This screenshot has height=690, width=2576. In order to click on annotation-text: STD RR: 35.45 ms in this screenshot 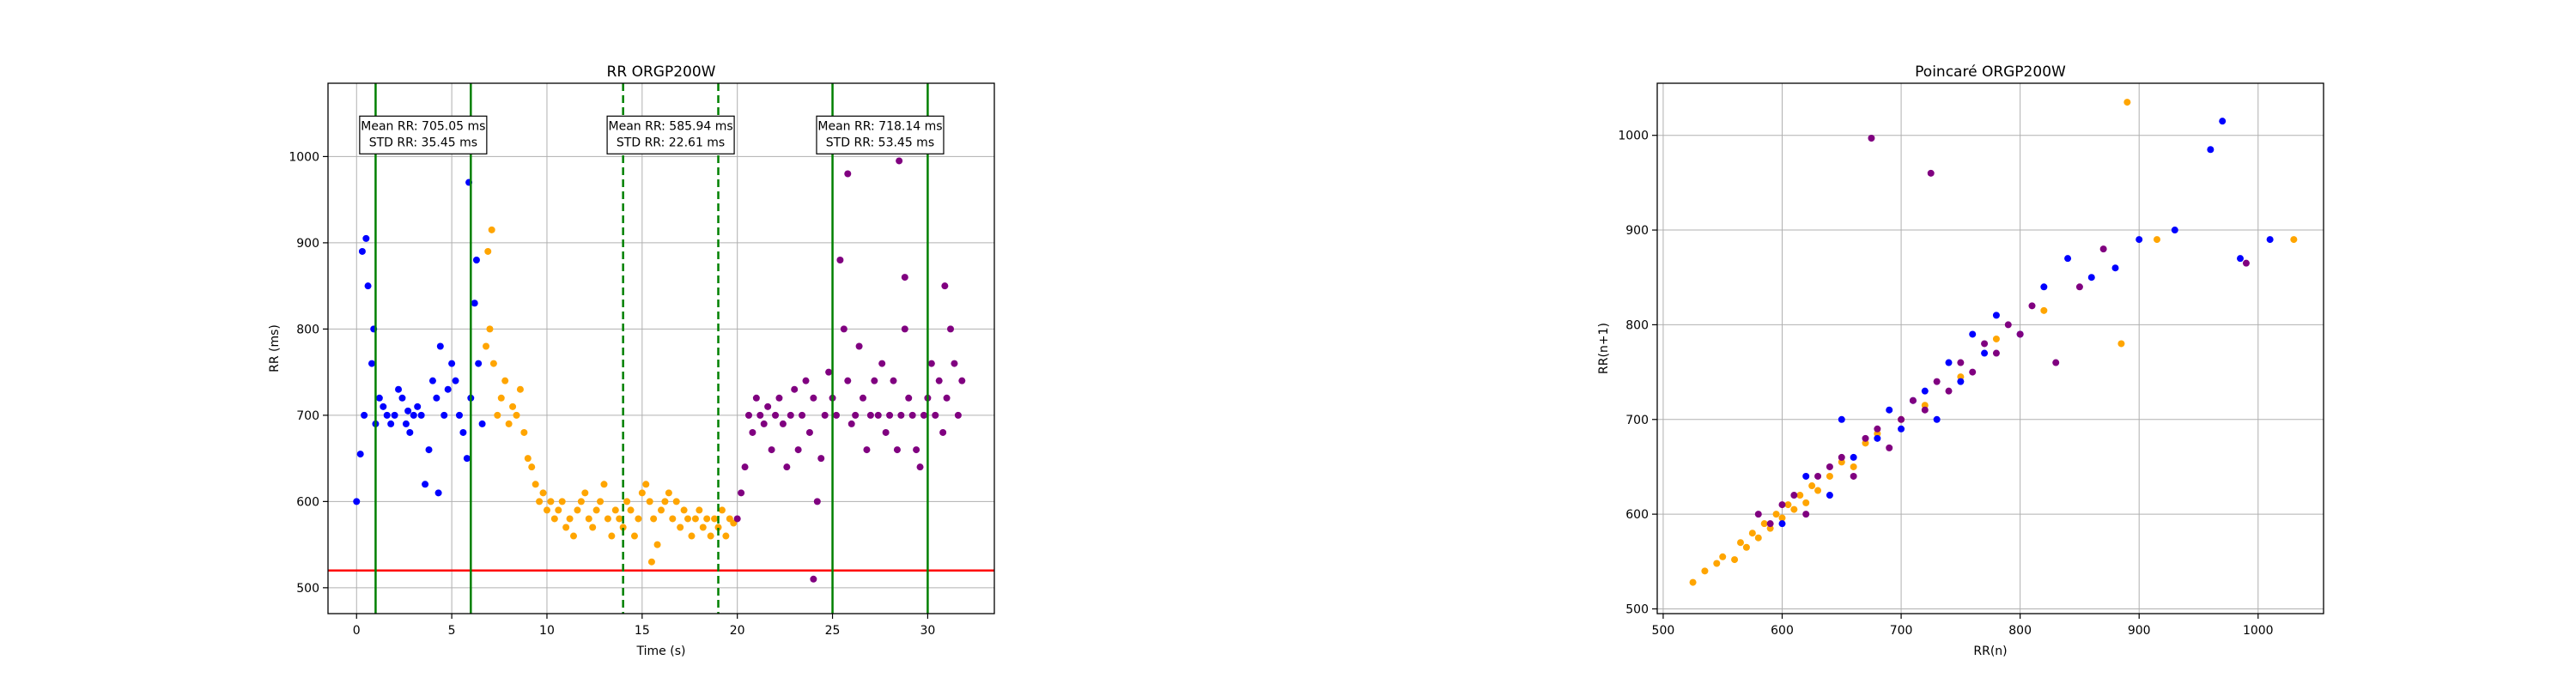, I will do `click(423, 142)`.